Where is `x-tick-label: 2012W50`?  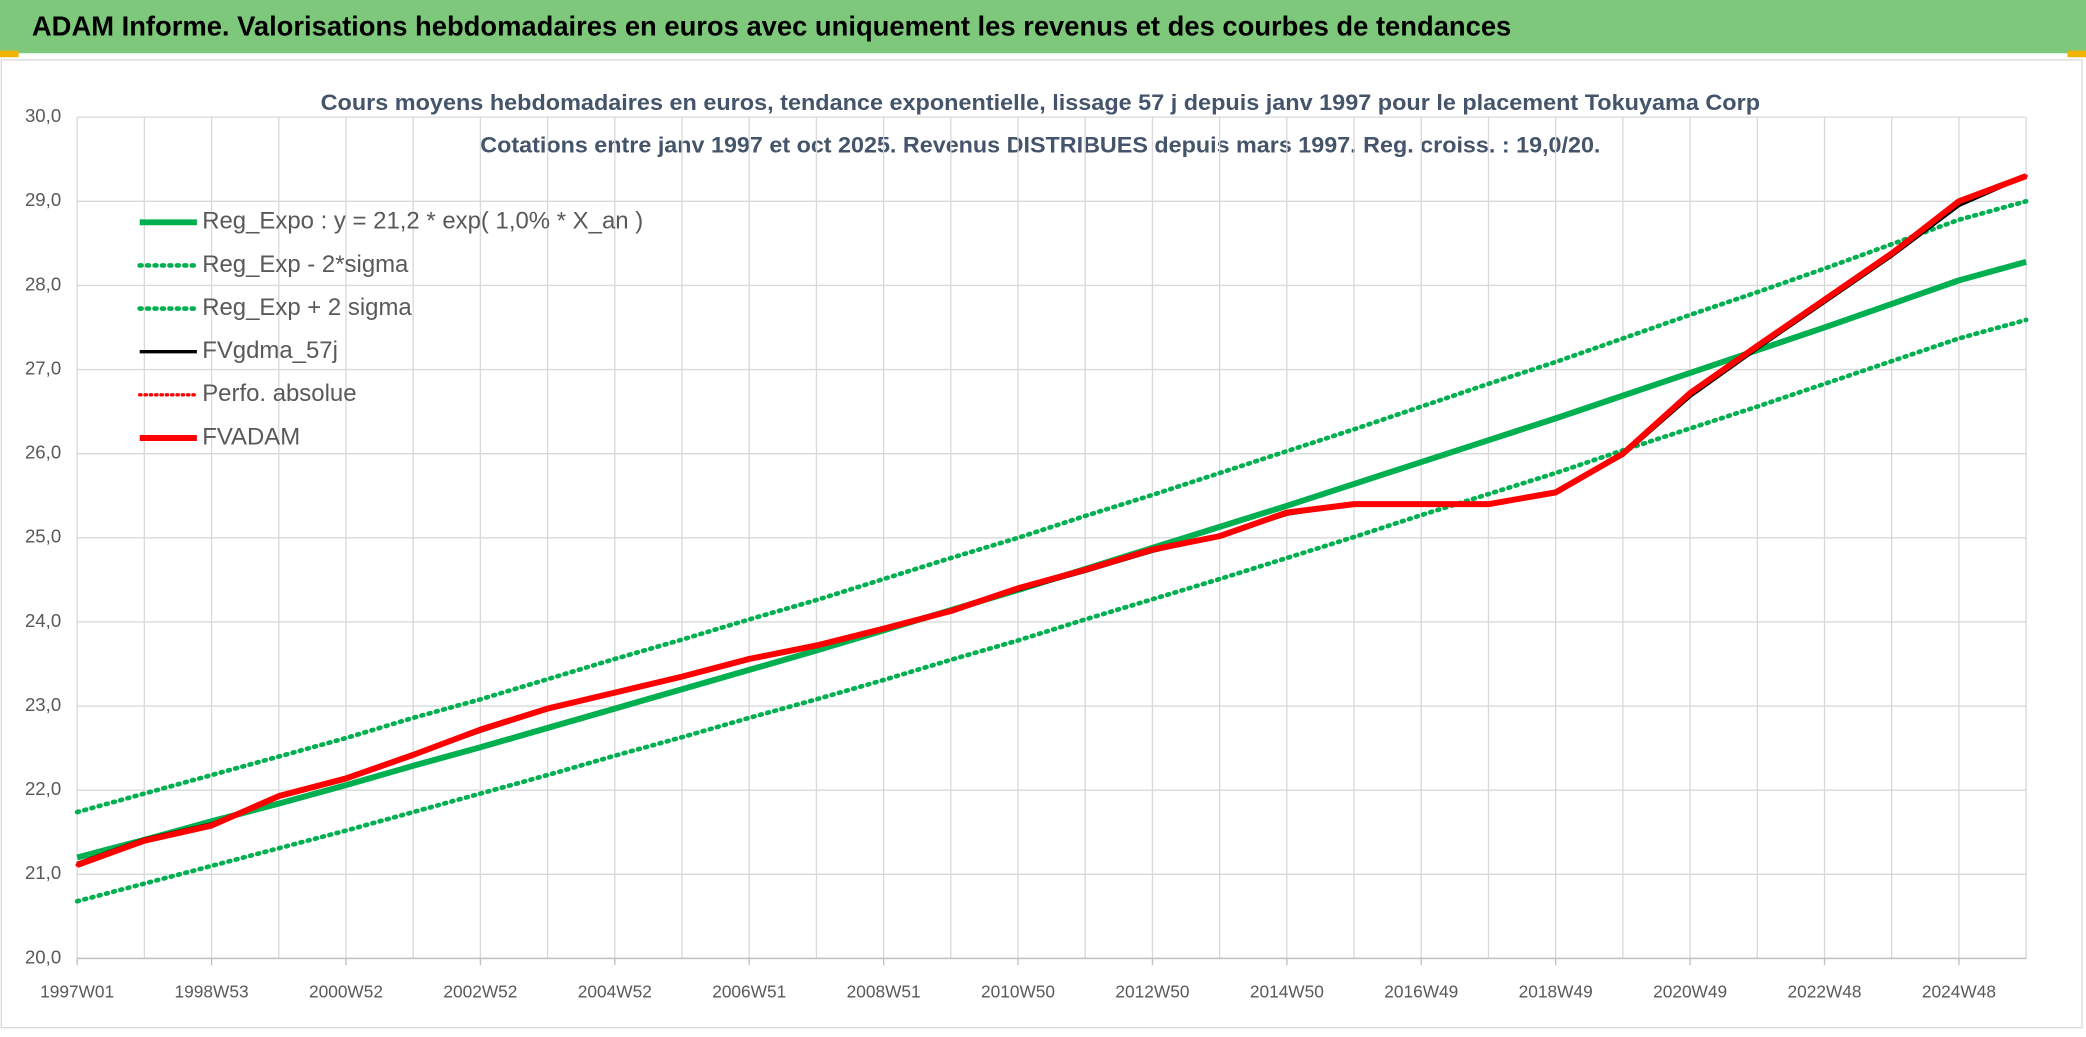 x-tick-label: 2012W50 is located at coordinates (1152, 992).